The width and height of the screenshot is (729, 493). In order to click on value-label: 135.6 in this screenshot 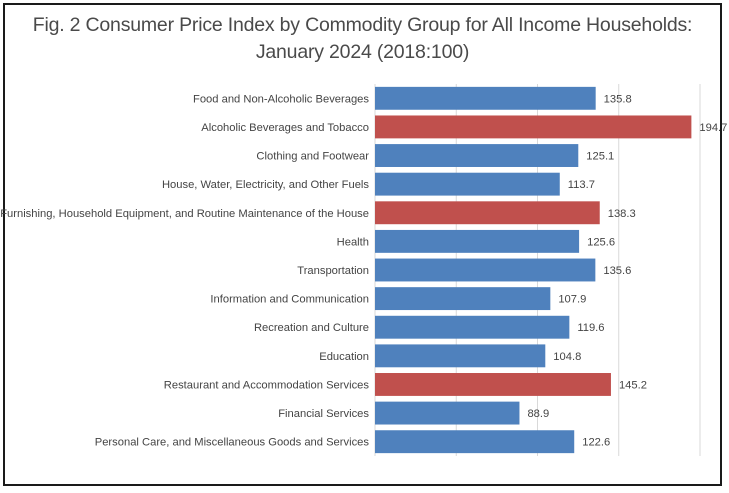, I will do `click(617, 271)`.